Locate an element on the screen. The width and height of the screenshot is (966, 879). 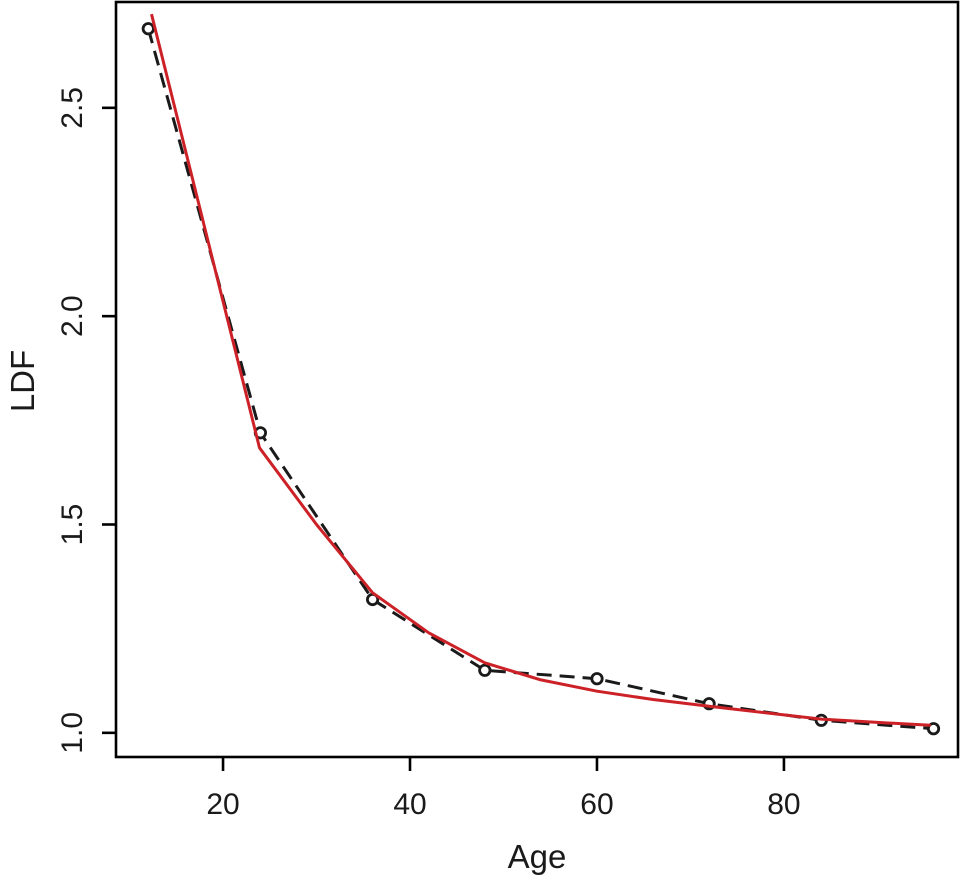
y-tick-label: 1.5 is located at coordinates (72, 525).